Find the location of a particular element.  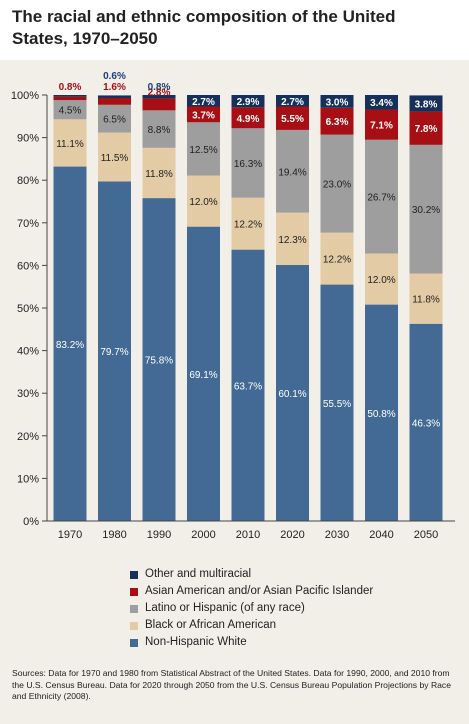

data-label-1990-4: 0.8% is located at coordinates (159, 87).